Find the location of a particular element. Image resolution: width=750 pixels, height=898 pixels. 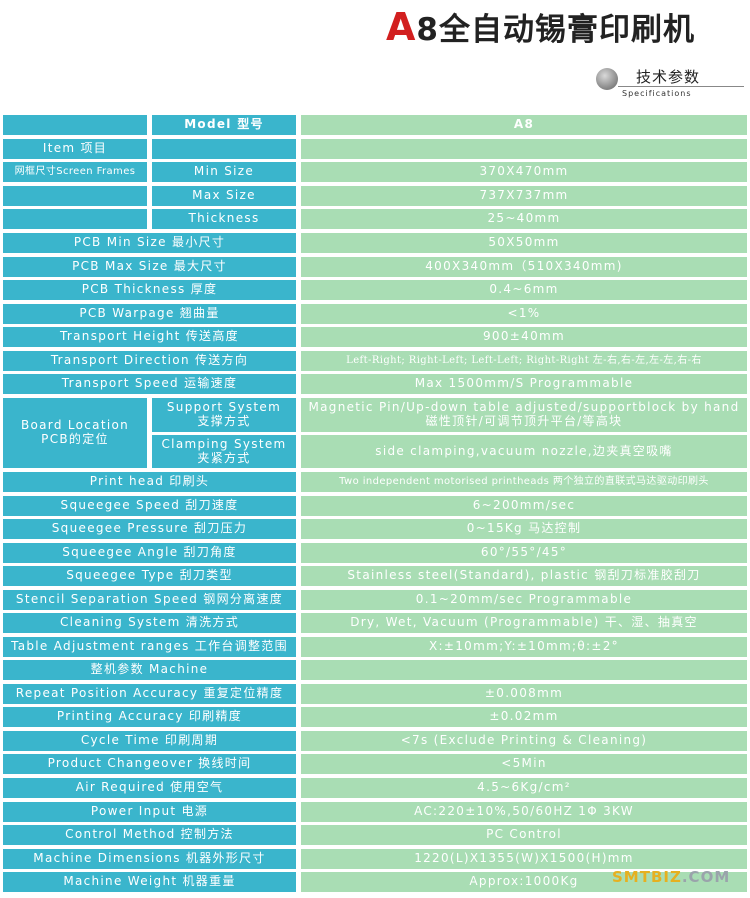

spec-row-label: Cycle Time 印刷周期 is located at coordinates (149, 741).